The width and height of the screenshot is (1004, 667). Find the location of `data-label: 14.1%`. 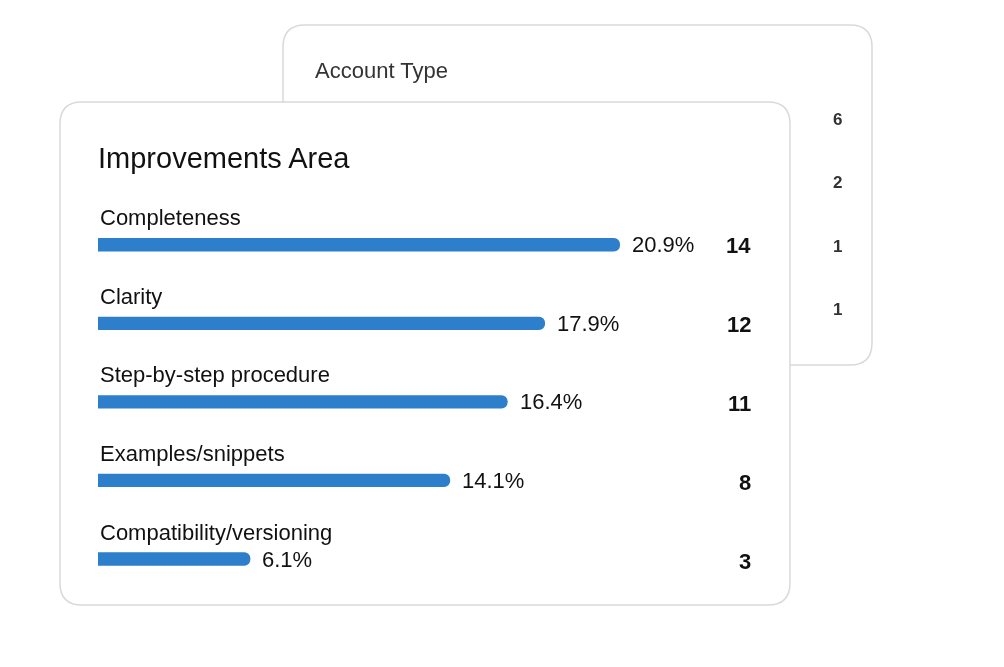

data-label: 14.1% is located at coordinates (493, 480).